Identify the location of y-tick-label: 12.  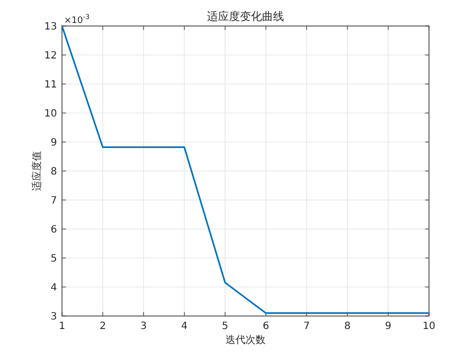
(50, 56).